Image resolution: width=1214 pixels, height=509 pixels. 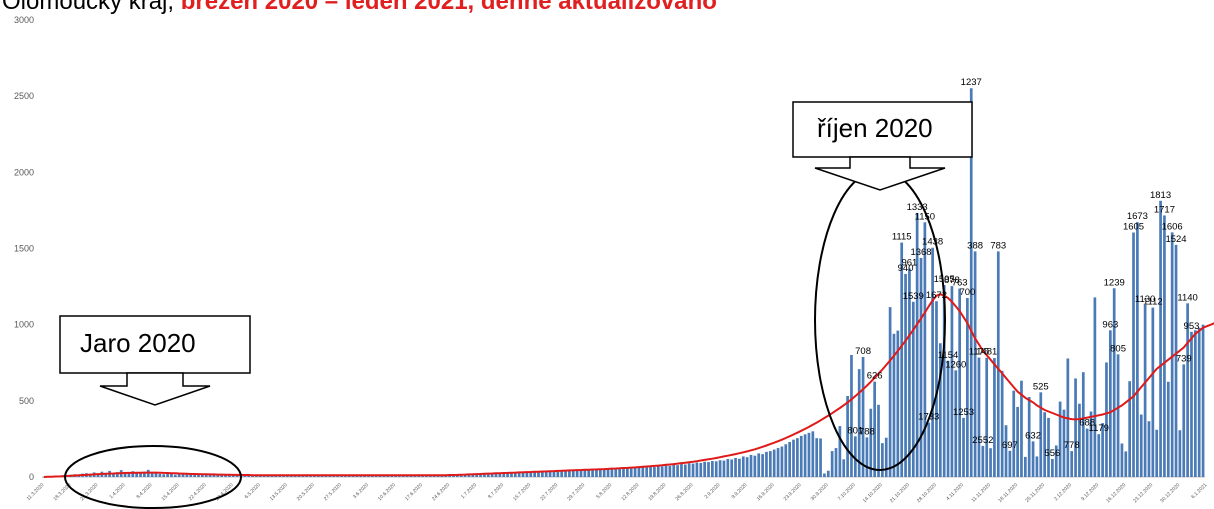 I want to click on data-label: 778, so click(x=1072, y=445).